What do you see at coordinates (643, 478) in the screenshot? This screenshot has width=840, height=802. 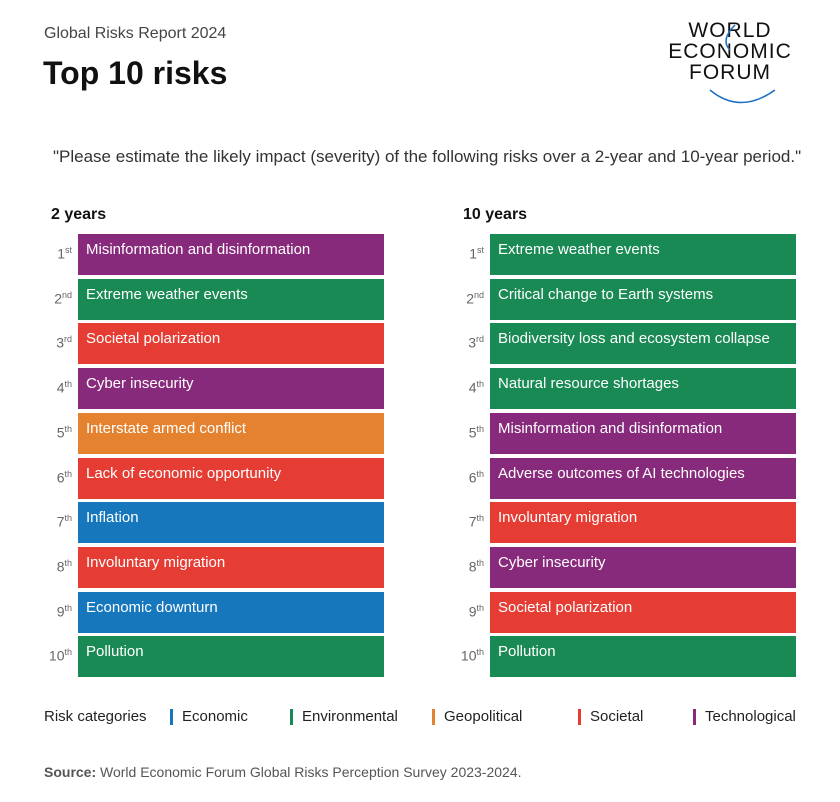 I see `risk-bar: Adverse outcomes of AI technologies` at bounding box center [643, 478].